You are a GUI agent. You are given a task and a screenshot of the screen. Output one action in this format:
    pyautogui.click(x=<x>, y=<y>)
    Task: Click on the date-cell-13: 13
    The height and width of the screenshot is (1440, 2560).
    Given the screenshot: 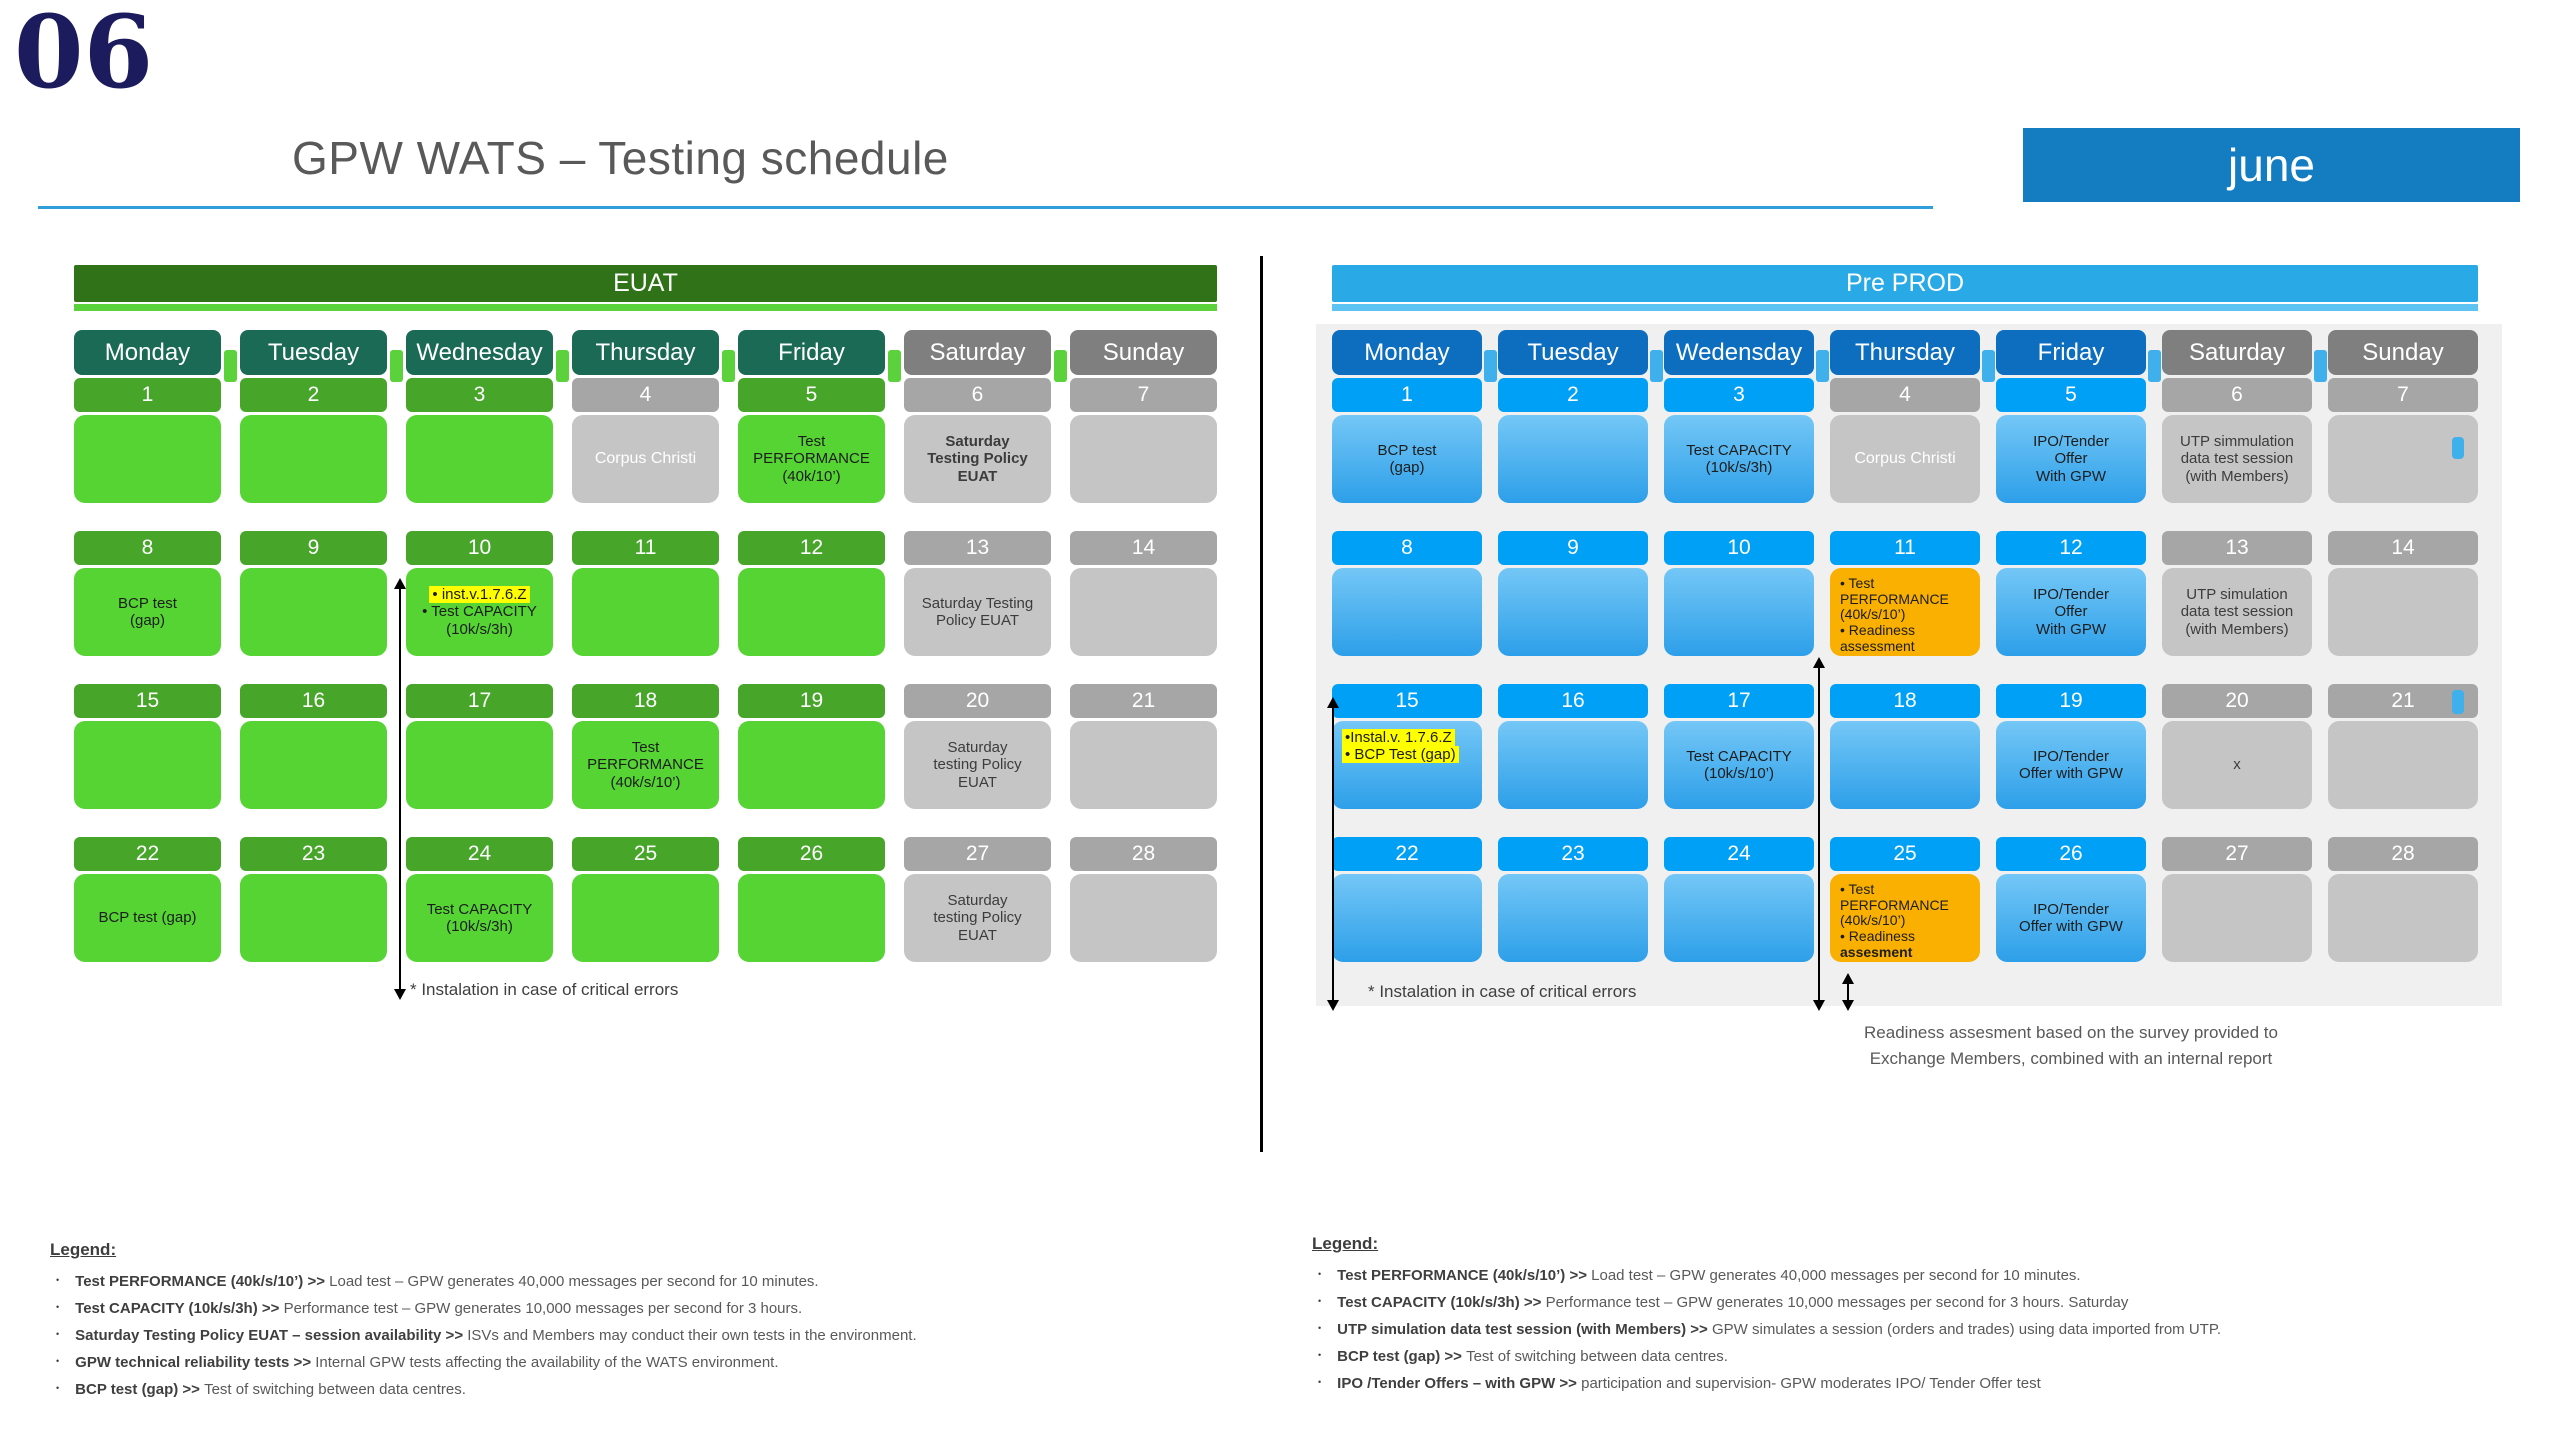 What is the action you would take?
    pyautogui.click(x=977, y=548)
    